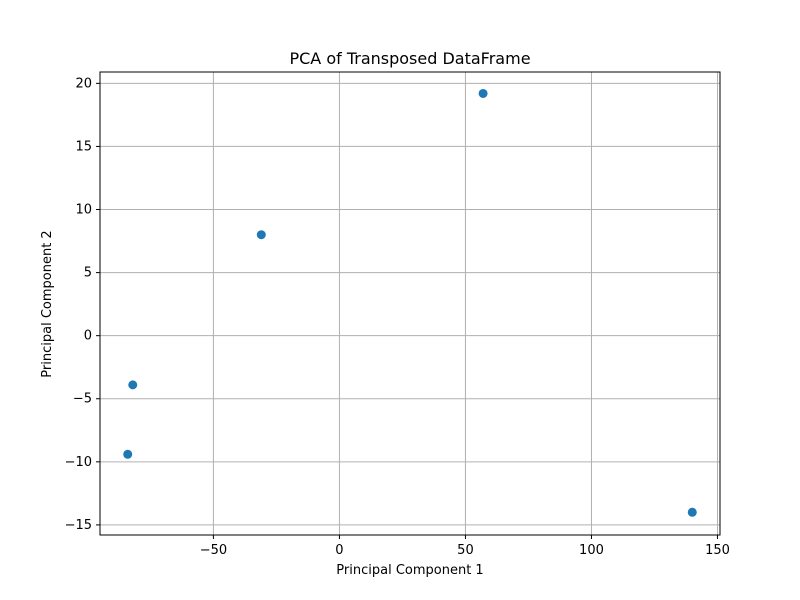  I want to click on y-tick-label: 10, so click(83, 210).